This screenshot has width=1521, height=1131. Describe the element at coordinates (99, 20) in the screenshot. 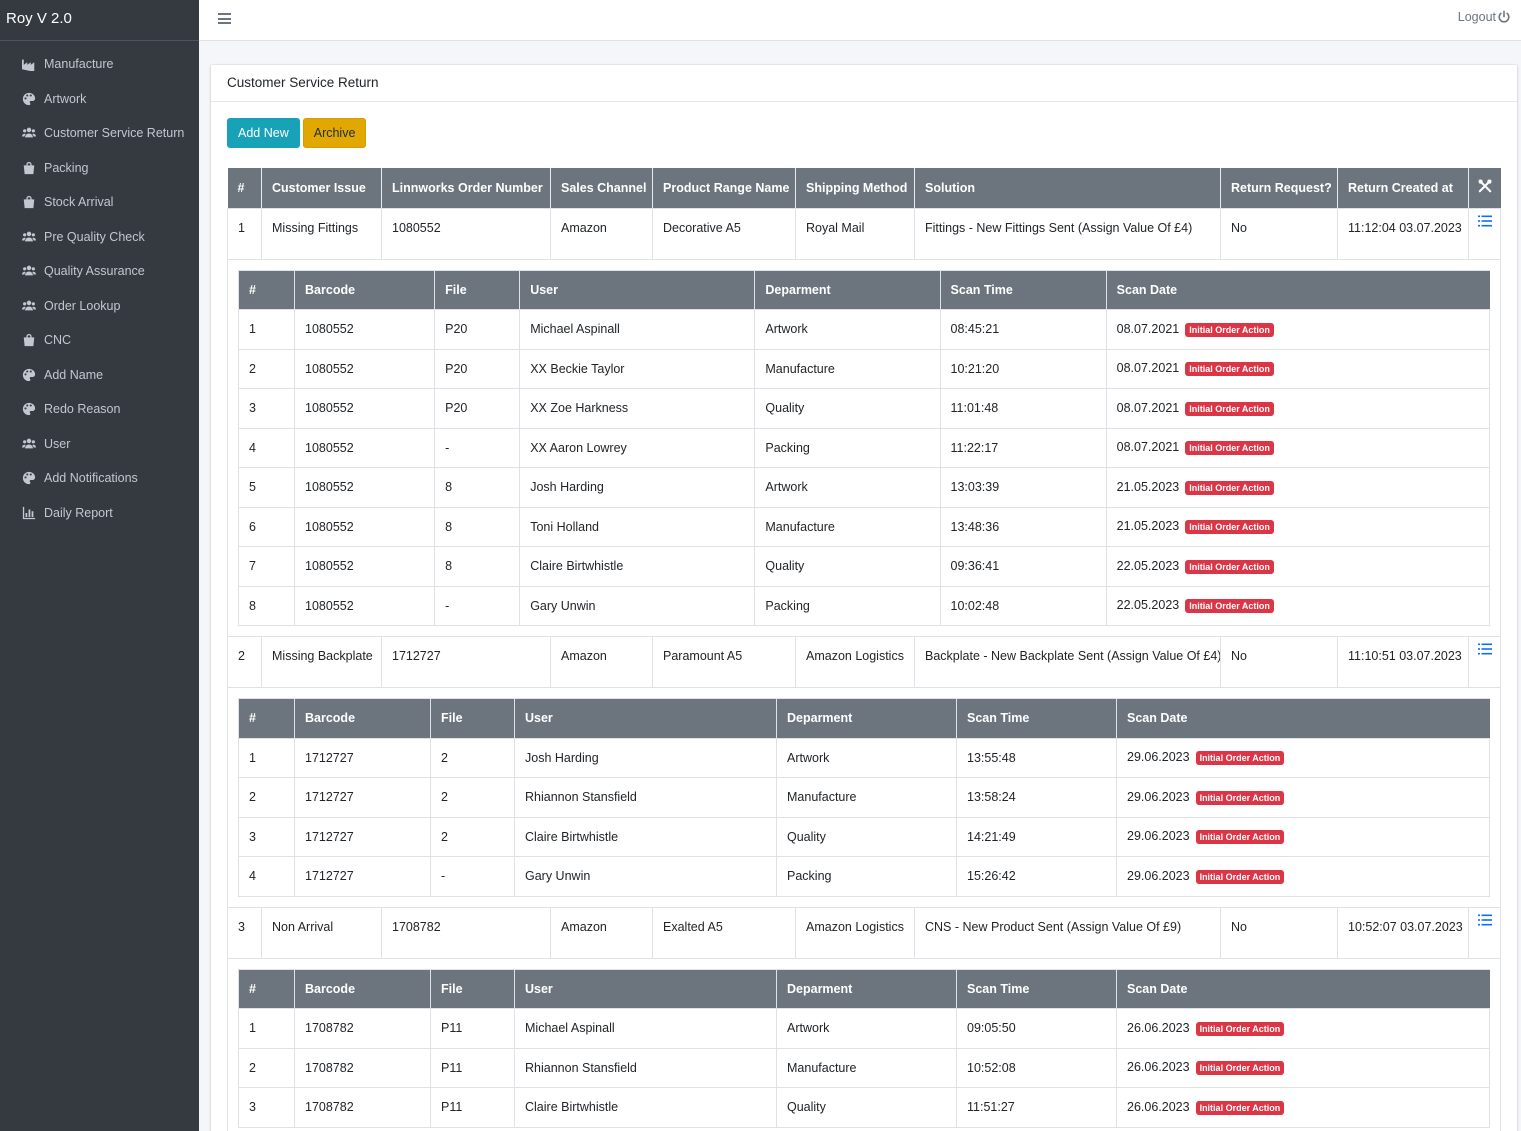

I see `brand-title: Roy V 2.0` at that location.